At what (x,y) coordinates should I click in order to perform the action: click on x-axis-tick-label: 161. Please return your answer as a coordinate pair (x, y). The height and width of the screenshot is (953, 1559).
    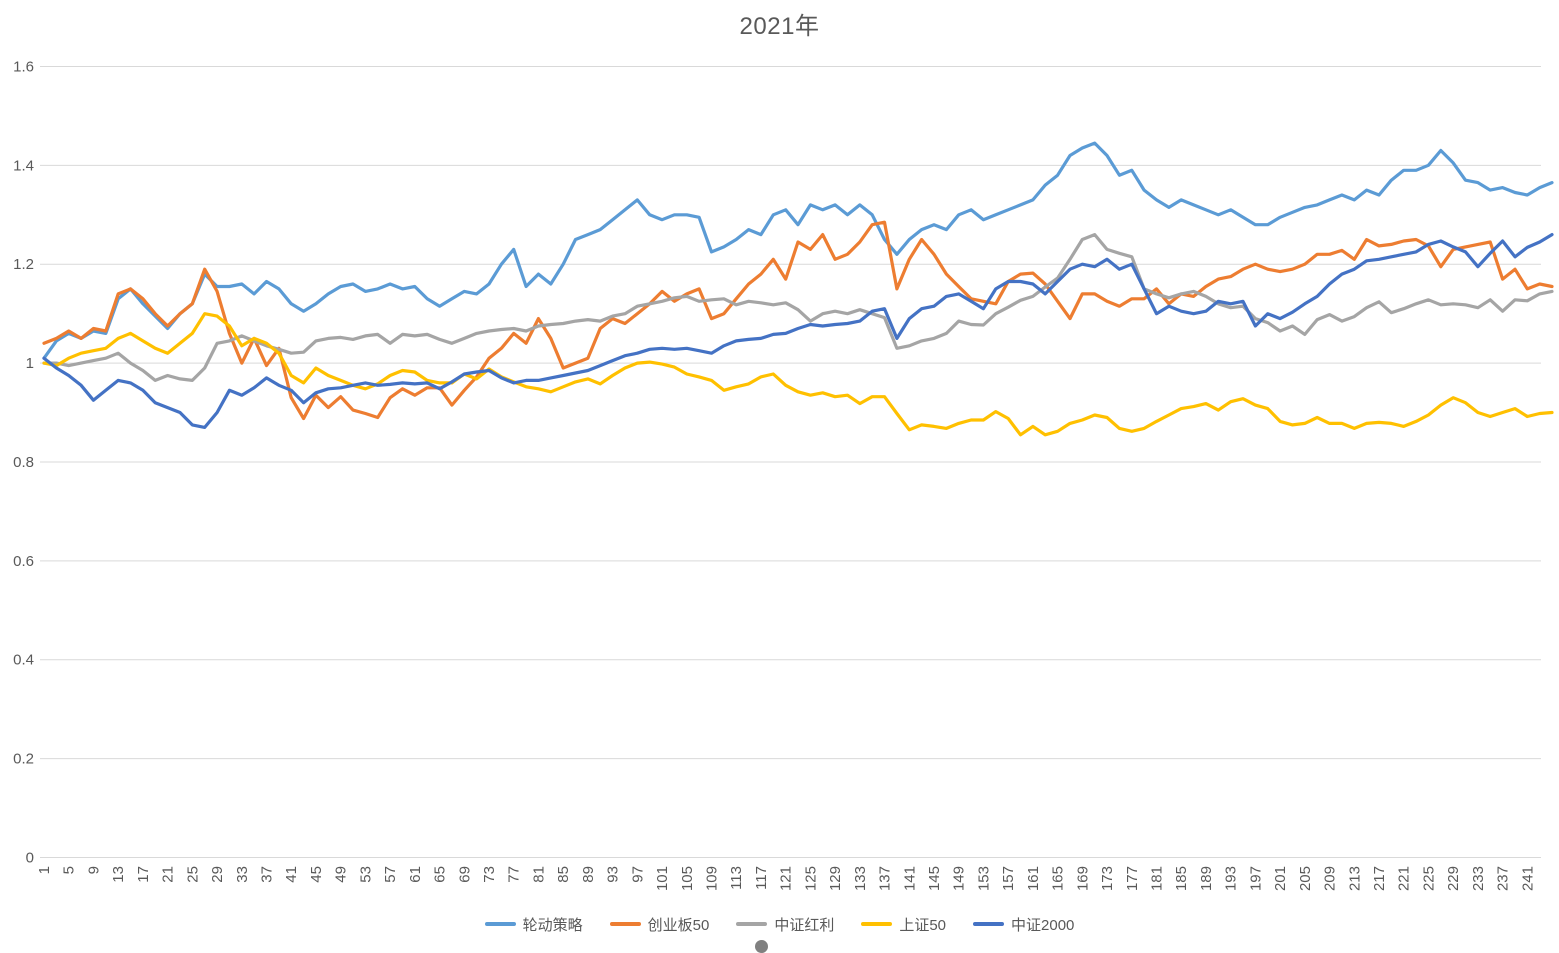
    Looking at the image, I should click on (1033, 878).